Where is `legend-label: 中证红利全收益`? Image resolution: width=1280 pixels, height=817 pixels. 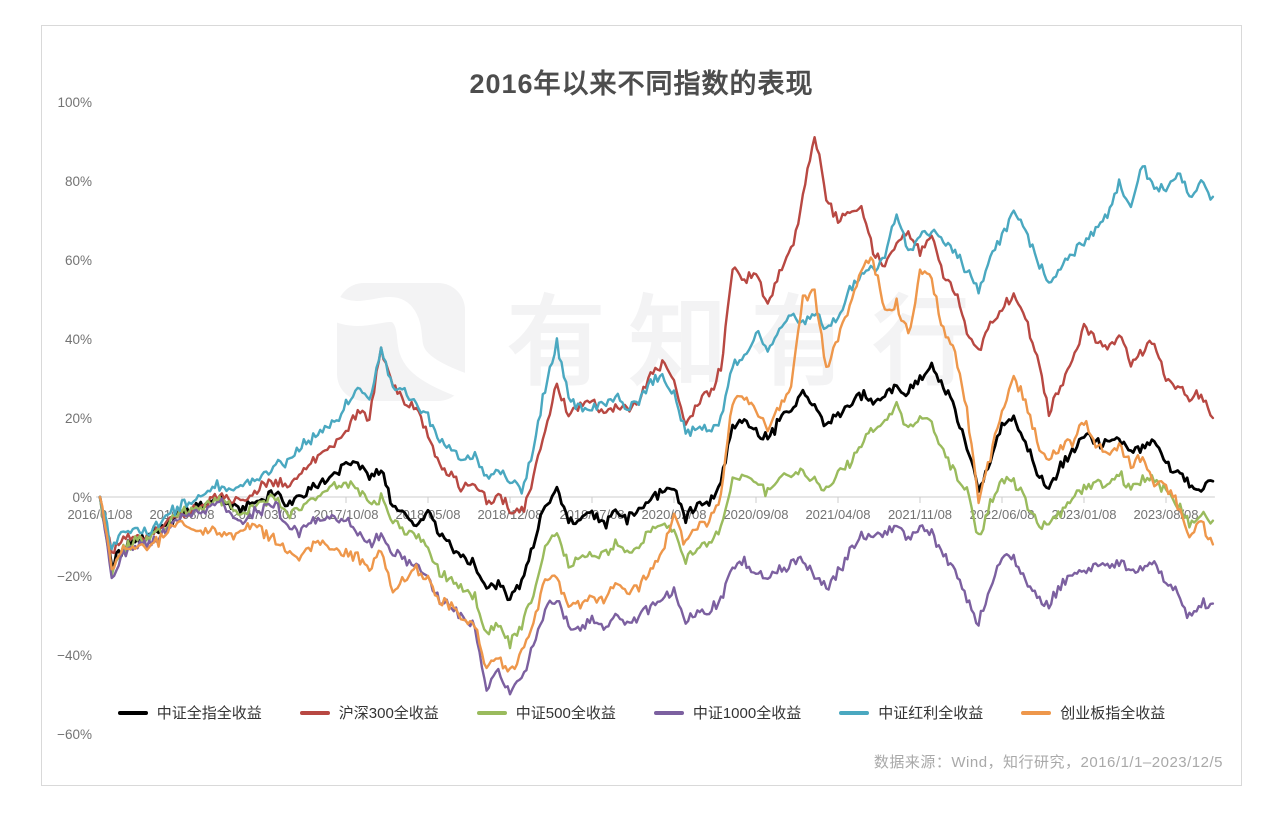
legend-label: 中证红利全收益 is located at coordinates (931, 713).